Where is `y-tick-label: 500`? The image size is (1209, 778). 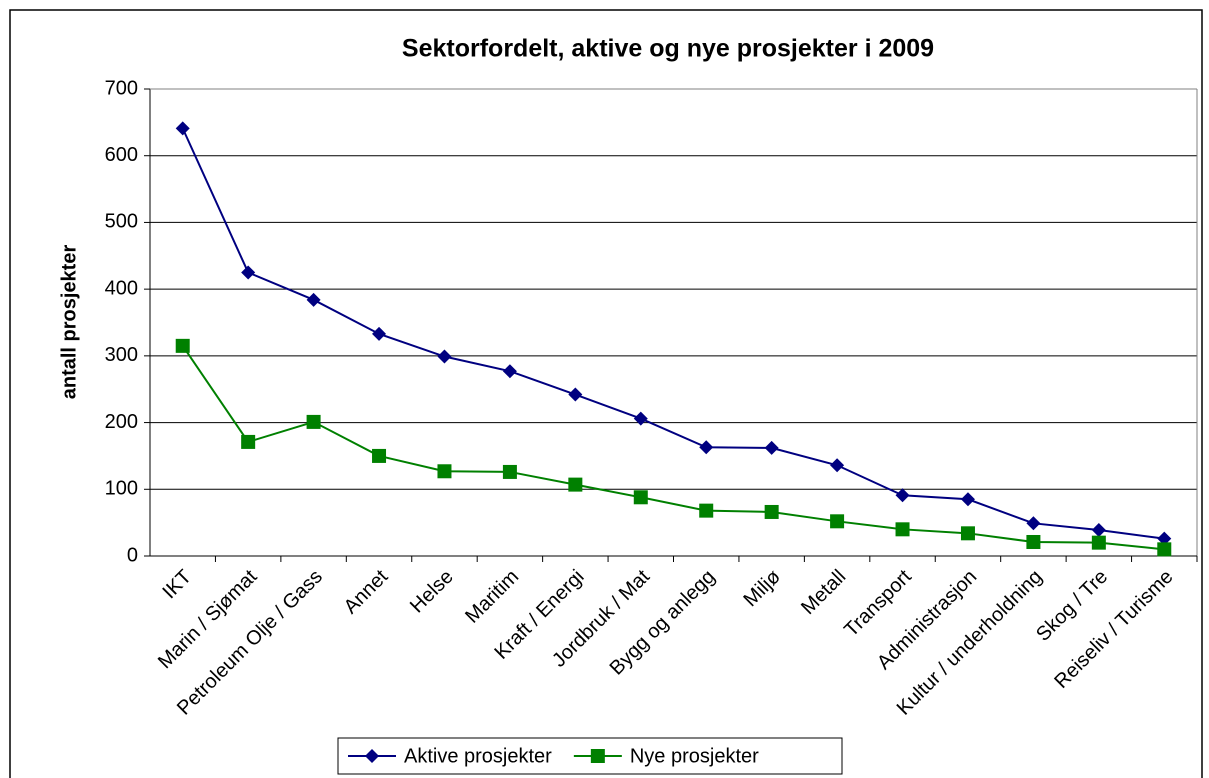
y-tick-label: 500 is located at coordinates (121, 222).